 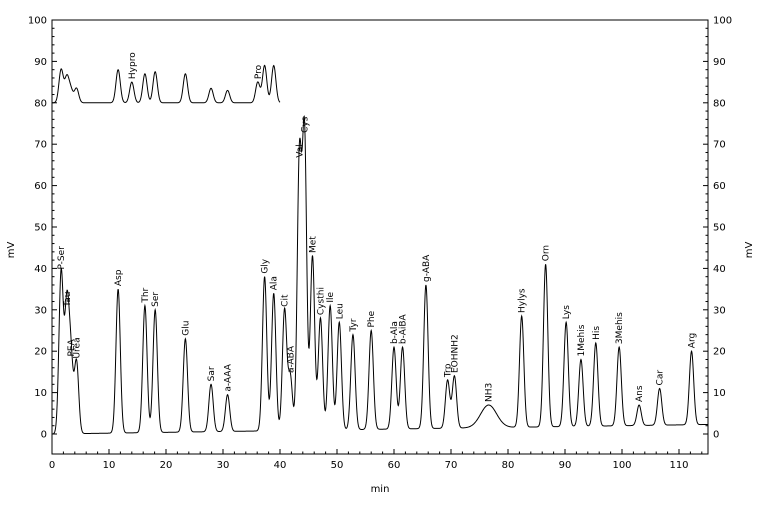 What do you see at coordinates (72, 347) in the screenshot?
I see `peak-label: PEA` at bounding box center [72, 347].